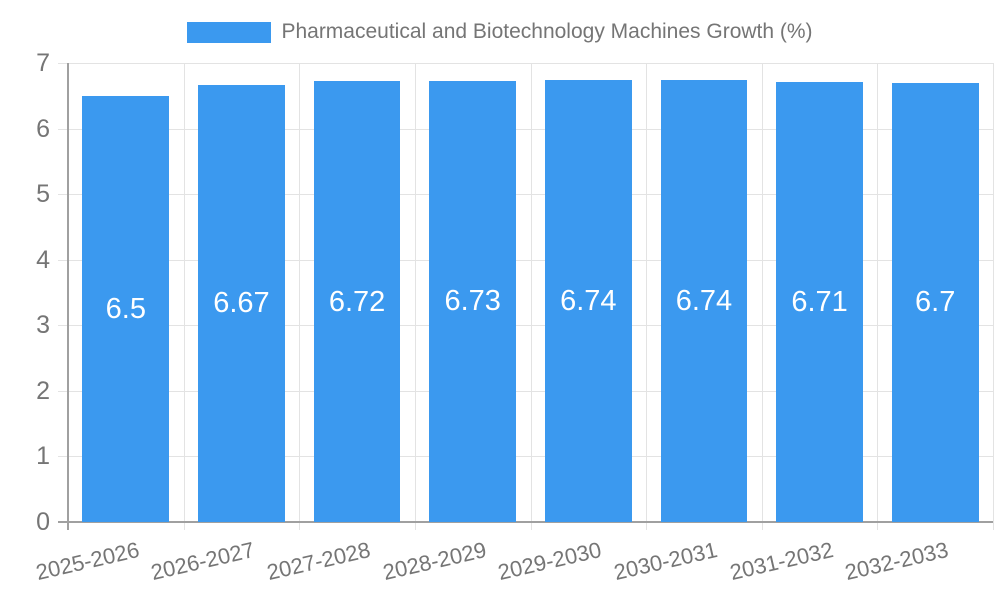 Image resolution: width=1000 pixels, height=600 pixels. I want to click on bar-value-label: 6.71, so click(819, 302).